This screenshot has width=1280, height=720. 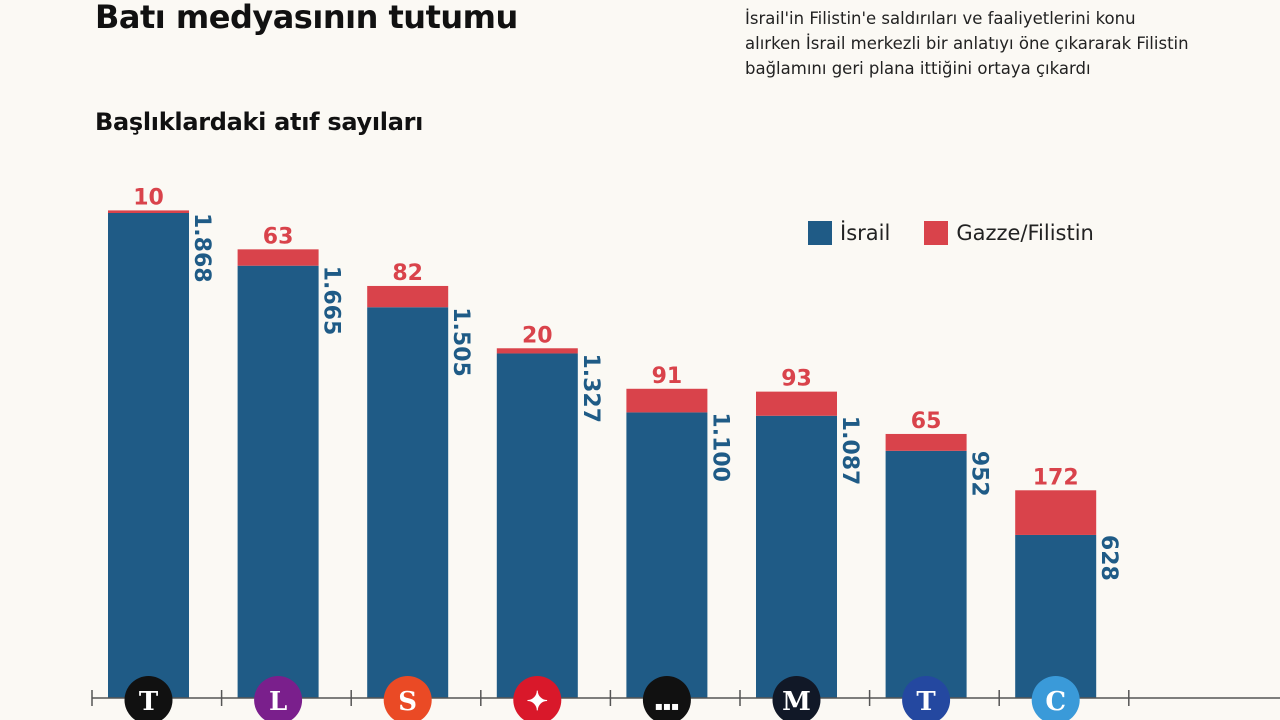 I want to click on maple-leaf-logo, so click(x=537, y=698).